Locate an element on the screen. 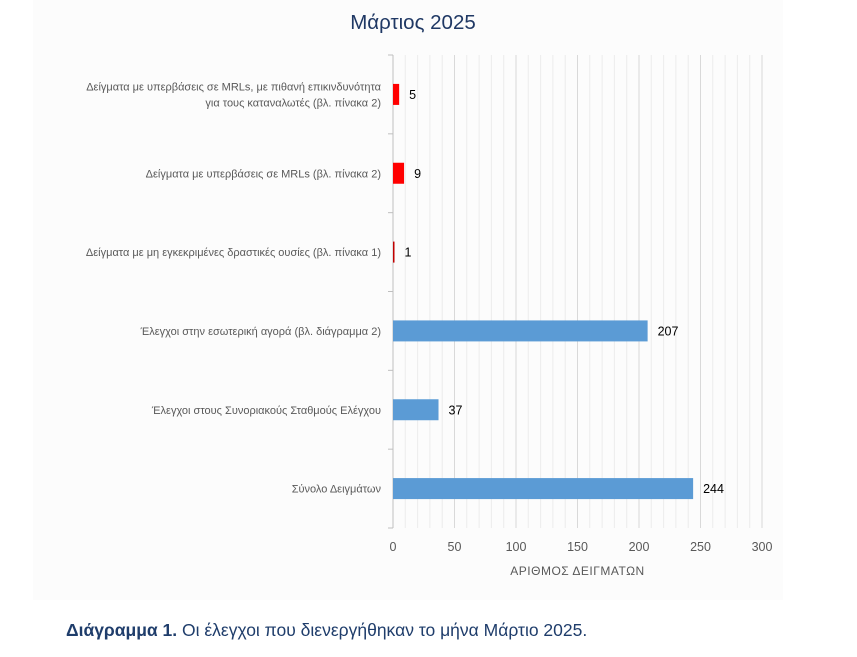 The height and width of the screenshot is (657, 857). bar-value-label: 244 is located at coordinates (713, 489).